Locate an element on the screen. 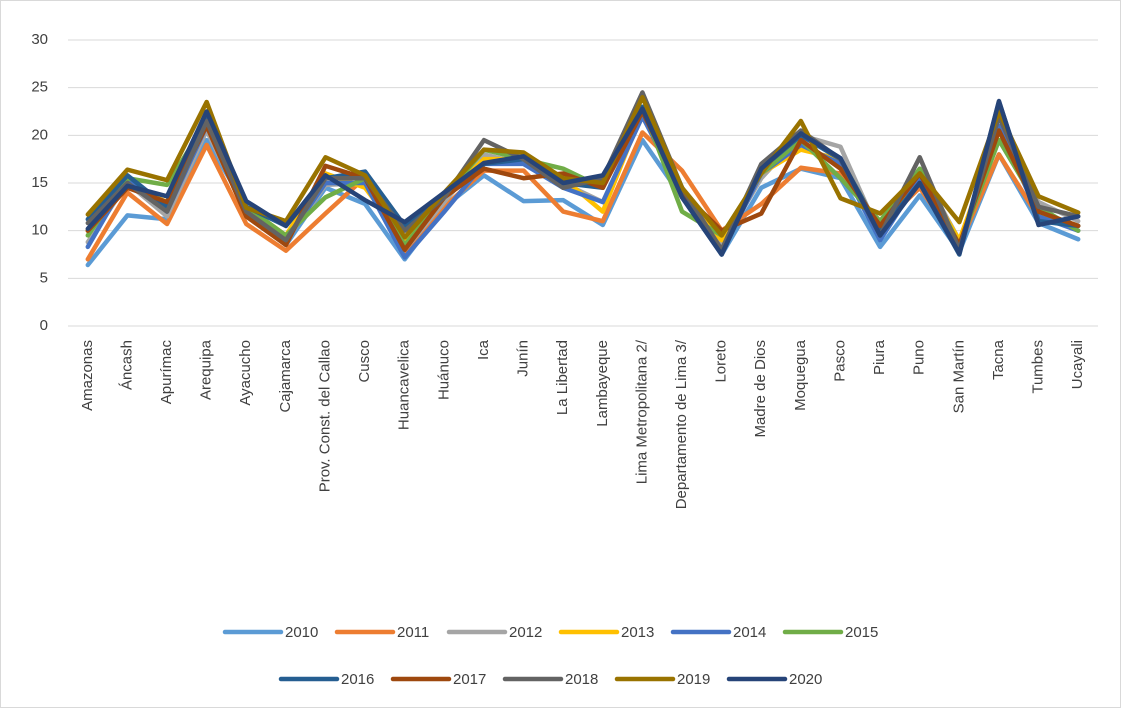  legend-label: 2017 is located at coordinates (469, 679).